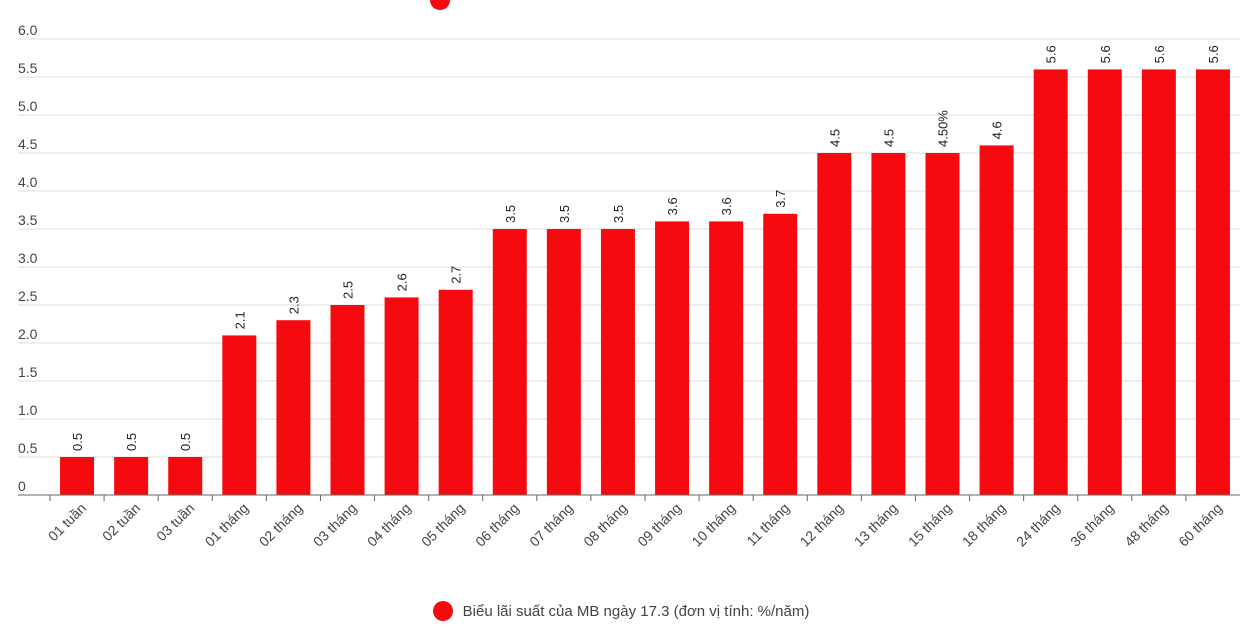 This screenshot has height=635, width=1242. I want to click on x-tick-label: 36 tháng, so click(1092, 525).